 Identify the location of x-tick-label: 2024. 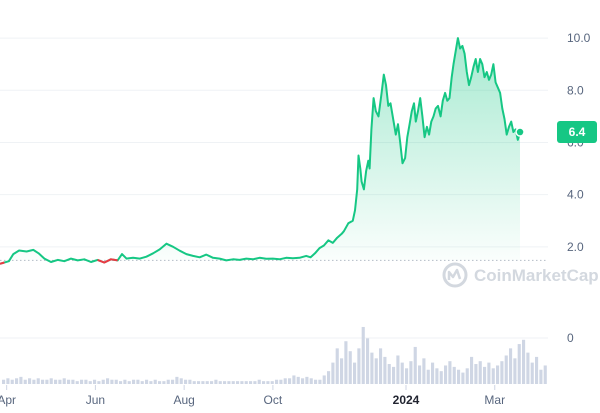
(406, 400).